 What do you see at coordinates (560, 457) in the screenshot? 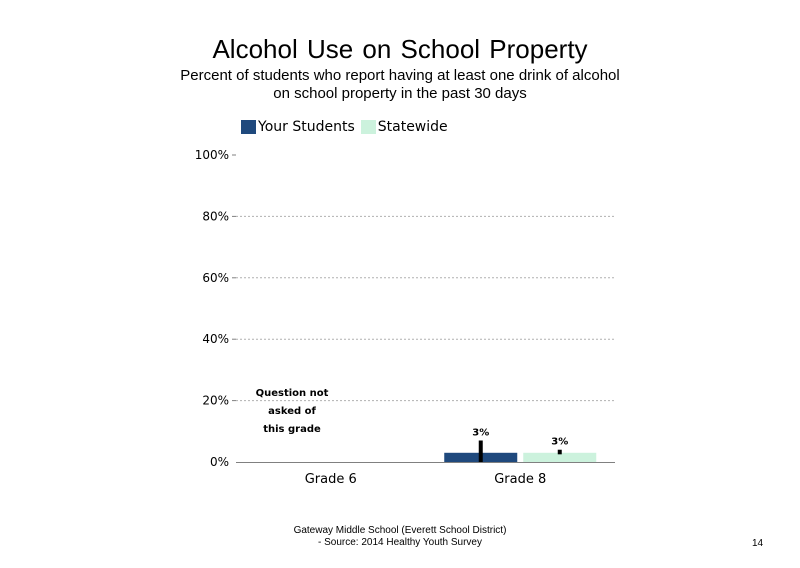
I see `bar` at bounding box center [560, 457].